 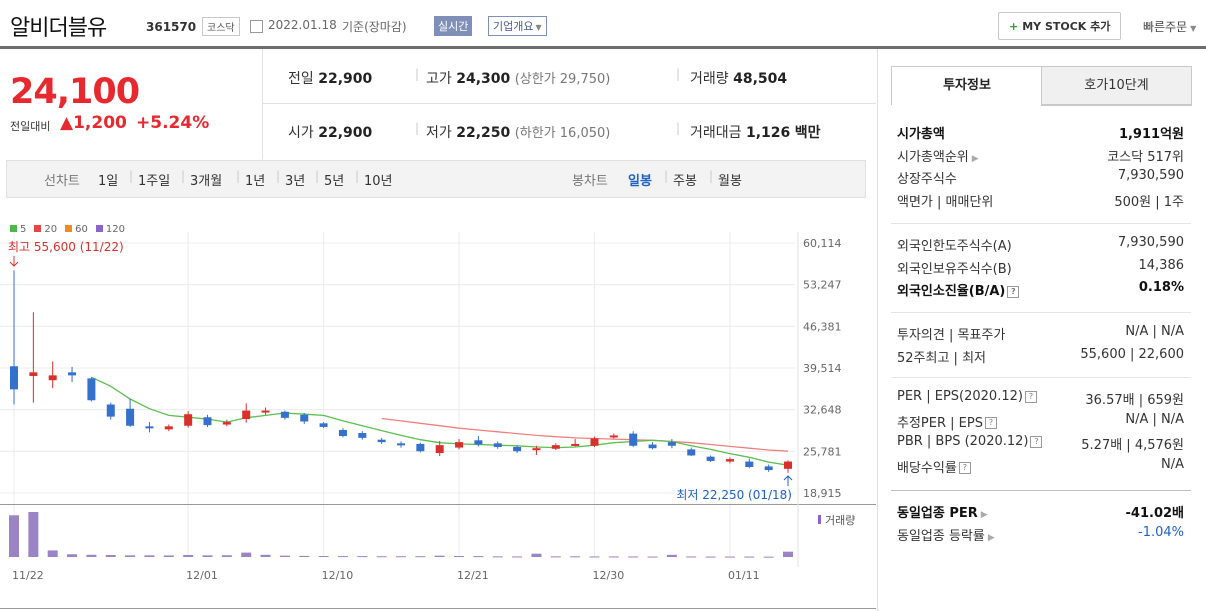 What do you see at coordinates (513, 26) in the screenshot?
I see `company-info-label: 기업개요` at bounding box center [513, 26].